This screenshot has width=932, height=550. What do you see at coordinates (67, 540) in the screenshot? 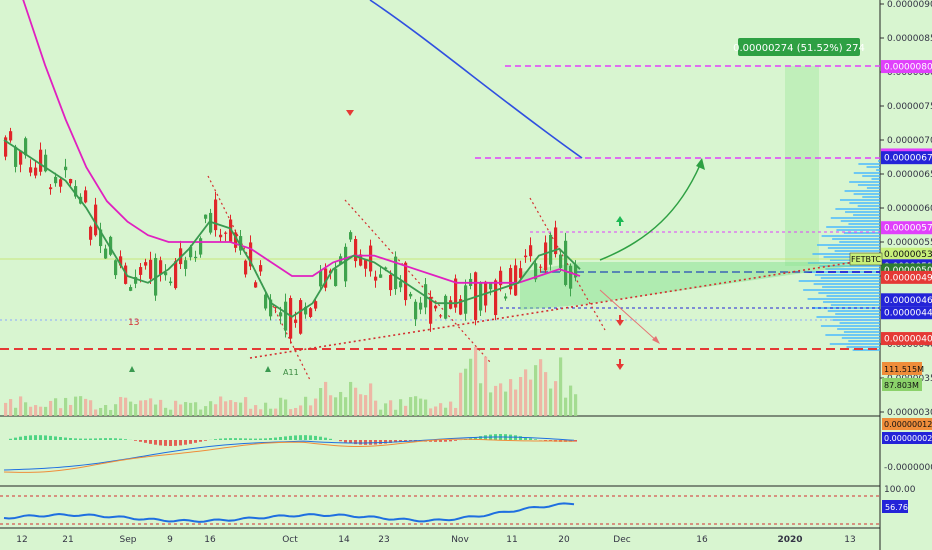
I see `time-tick: 21` at bounding box center [67, 540].